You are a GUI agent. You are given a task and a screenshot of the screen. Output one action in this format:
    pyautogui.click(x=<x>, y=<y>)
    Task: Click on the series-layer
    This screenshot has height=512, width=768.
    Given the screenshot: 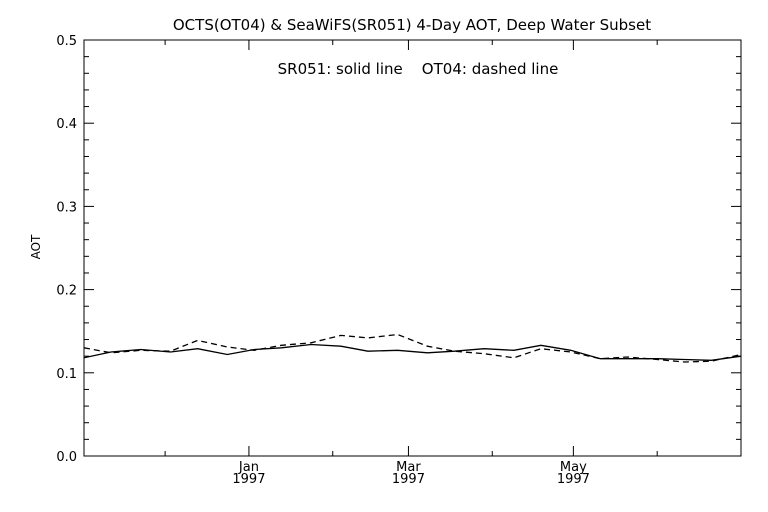 What is the action you would take?
    pyautogui.click(x=412, y=348)
    